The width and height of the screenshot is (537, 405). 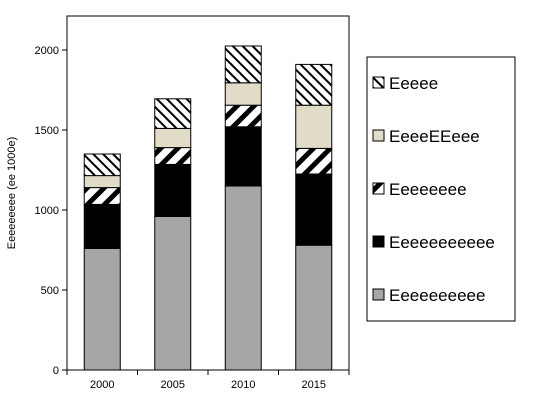 What do you see at coordinates (442, 242) in the screenshot?
I see `legend-label: Eeeeeeeeeee` at bounding box center [442, 242].